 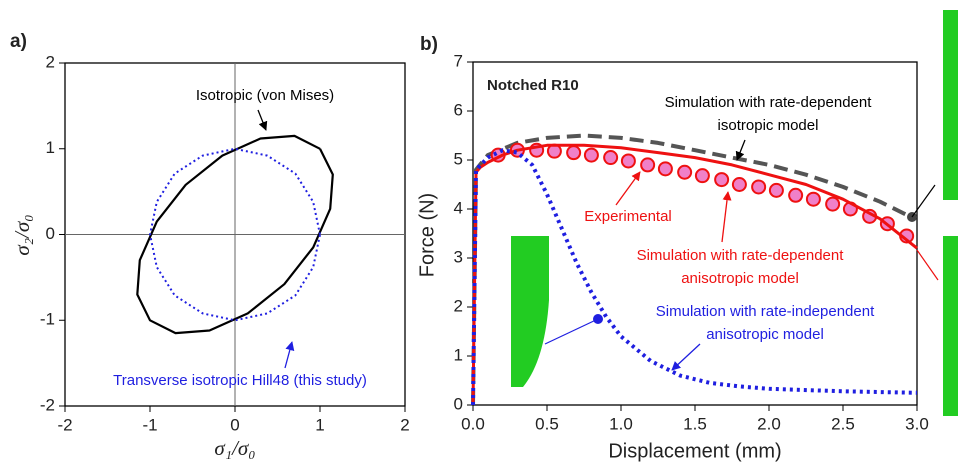 What do you see at coordinates (473, 423) in the screenshot?
I see `x-tick-label: 0.0` at bounding box center [473, 423].